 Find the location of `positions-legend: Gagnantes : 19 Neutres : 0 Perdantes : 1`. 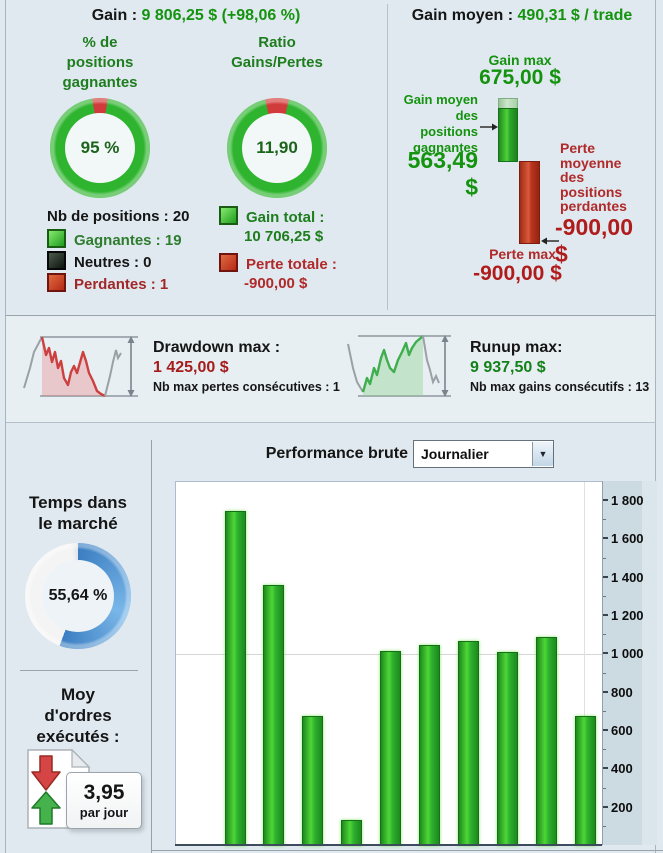

positions-legend: Gagnantes : 19 Neutres : 0 Perdantes : 1 is located at coordinates (114, 262).